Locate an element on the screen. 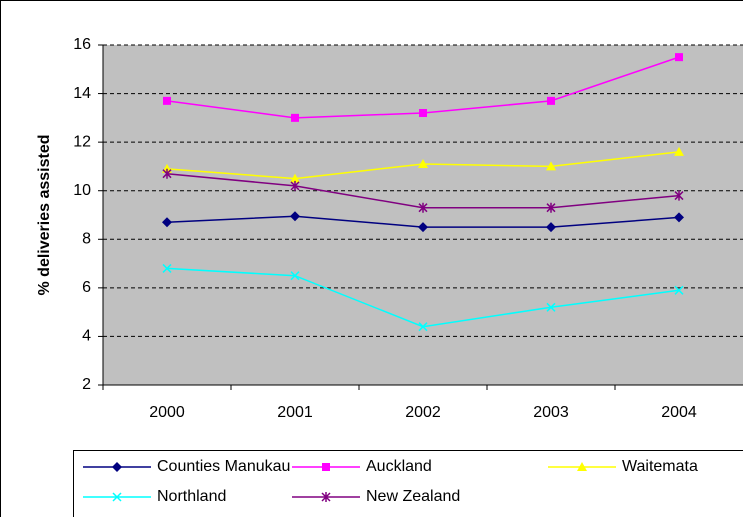 This screenshot has width=743, height=517. y-tick-label: 10 is located at coordinates (82, 190).